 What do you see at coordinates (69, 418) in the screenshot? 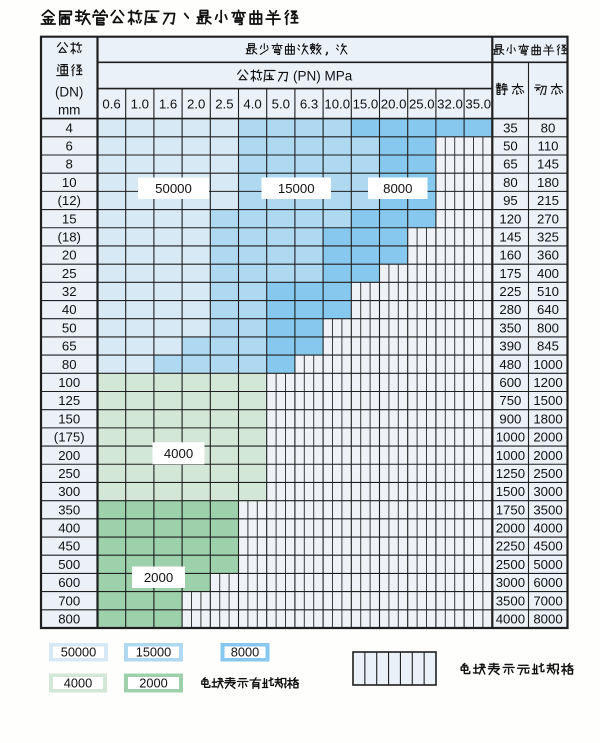
I see `svg-text: 150` at bounding box center [69, 418].